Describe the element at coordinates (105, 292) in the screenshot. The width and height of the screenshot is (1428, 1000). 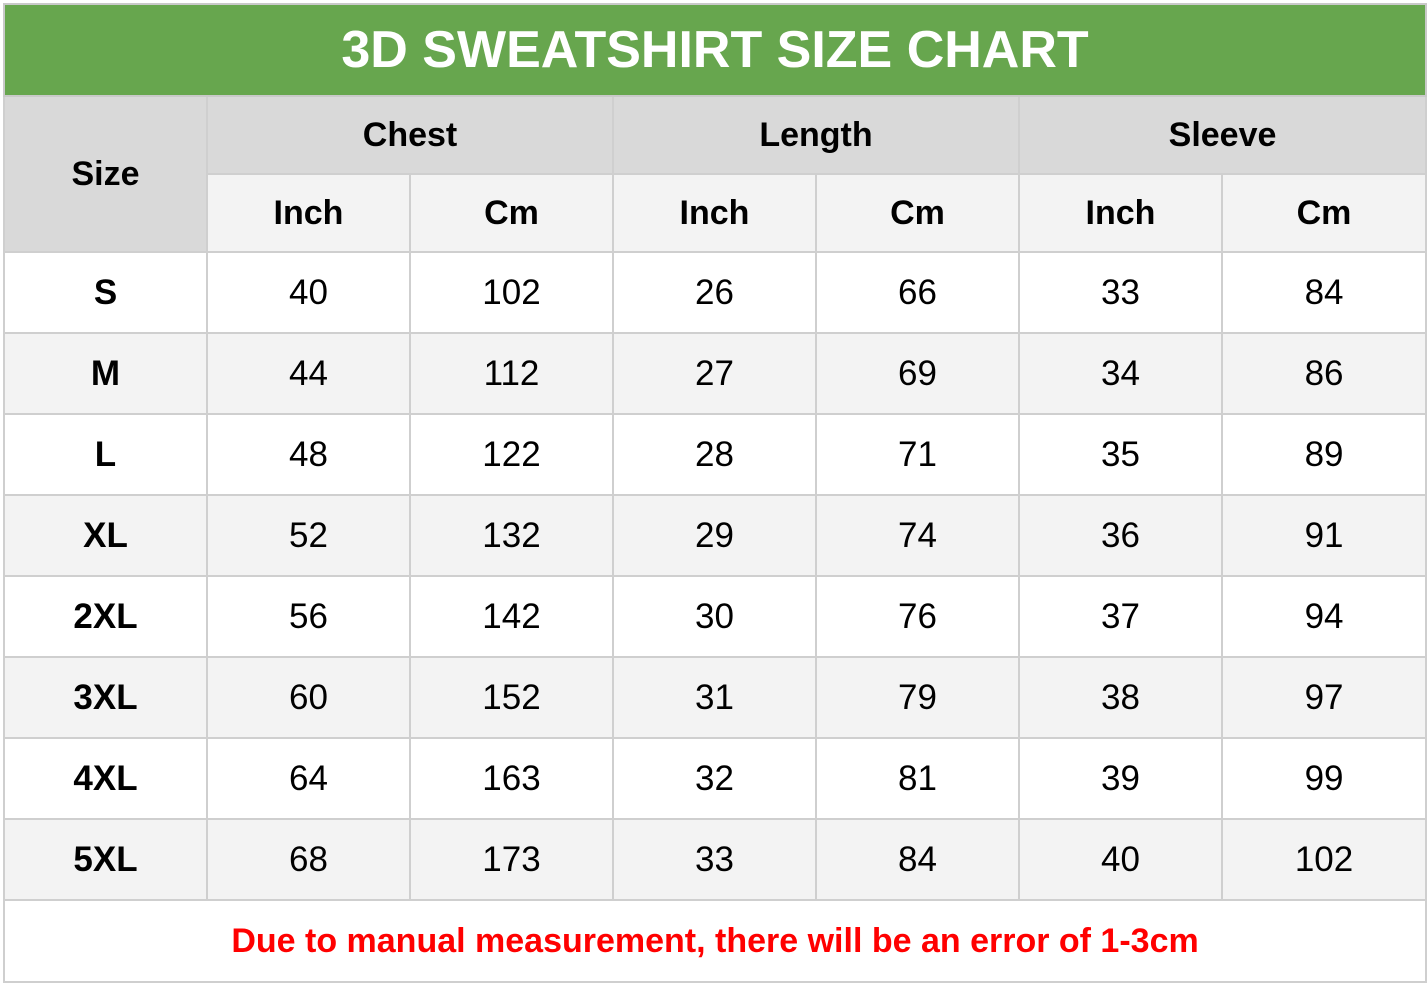
I see `size-cell: S` at that location.